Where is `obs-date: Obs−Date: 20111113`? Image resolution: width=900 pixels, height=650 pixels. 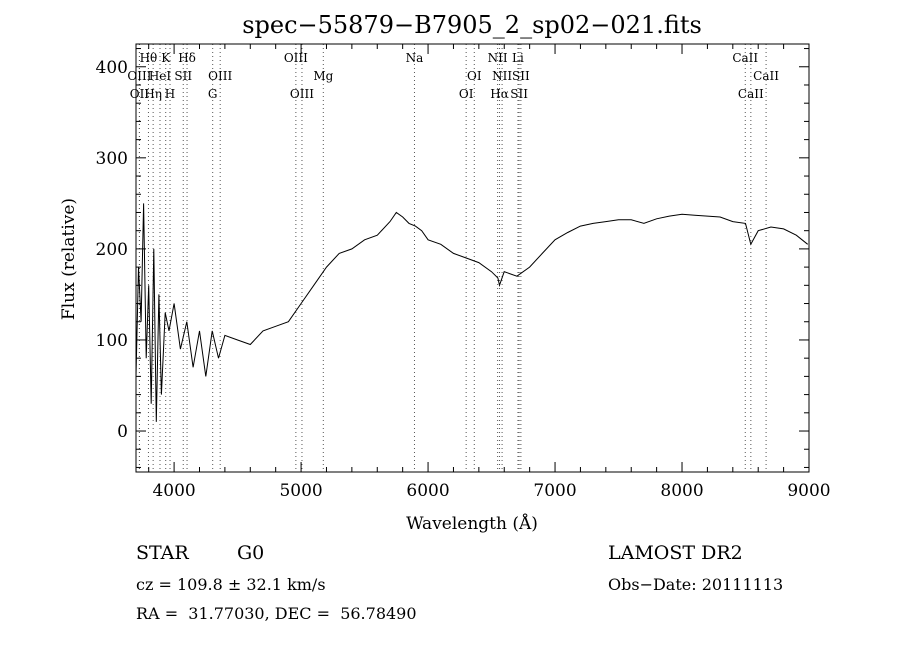
obs-date: Obs−Date: 20111113 is located at coordinates (696, 584).